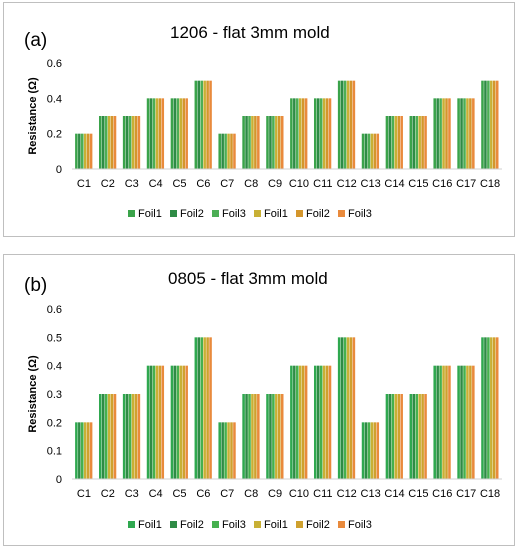  Describe the element at coordinates (54, 423) in the screenshot. I see `y-tick-label: 0.2` at that location.